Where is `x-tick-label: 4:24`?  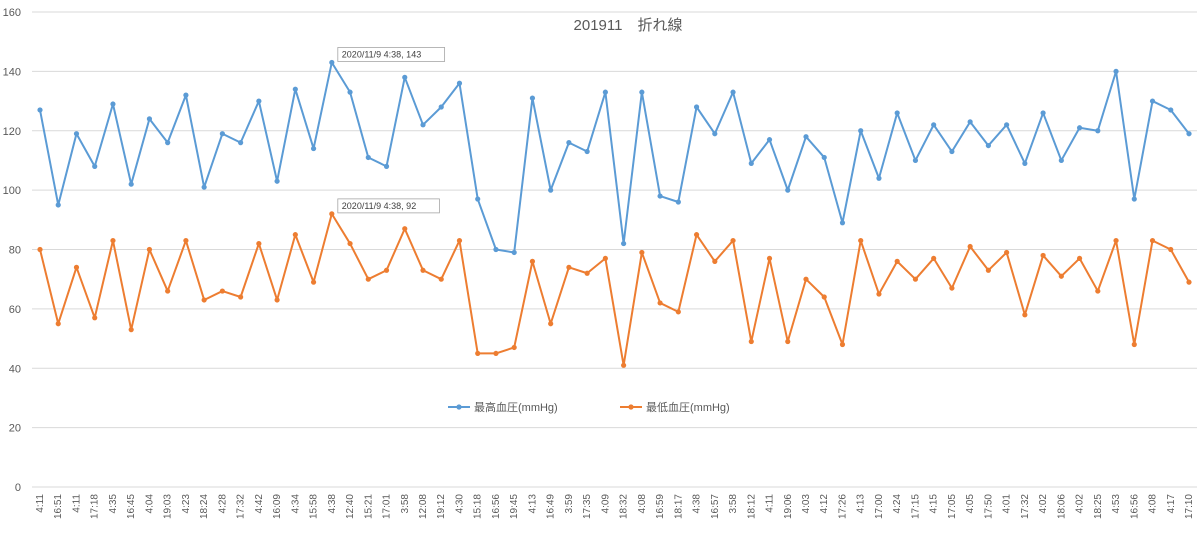
x-tick-label: 4:24 is located at coordinates (897, 504).